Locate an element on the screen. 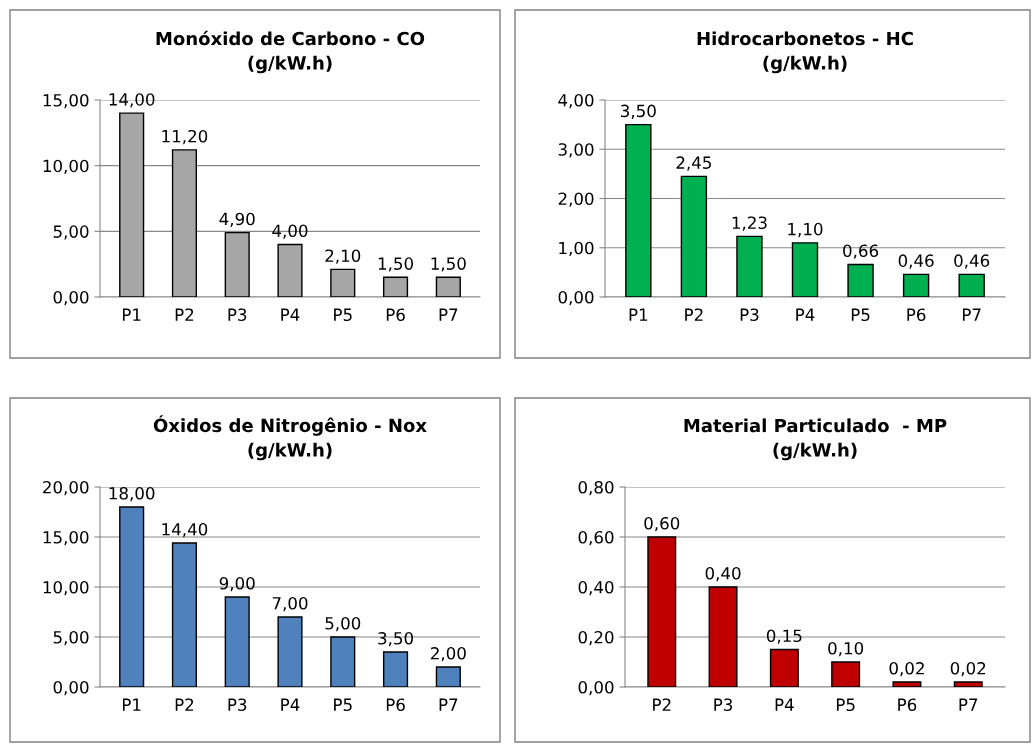 This screenshot has width=1032, height=744. data-label: 0,60 is located at coordinates (662, 524).